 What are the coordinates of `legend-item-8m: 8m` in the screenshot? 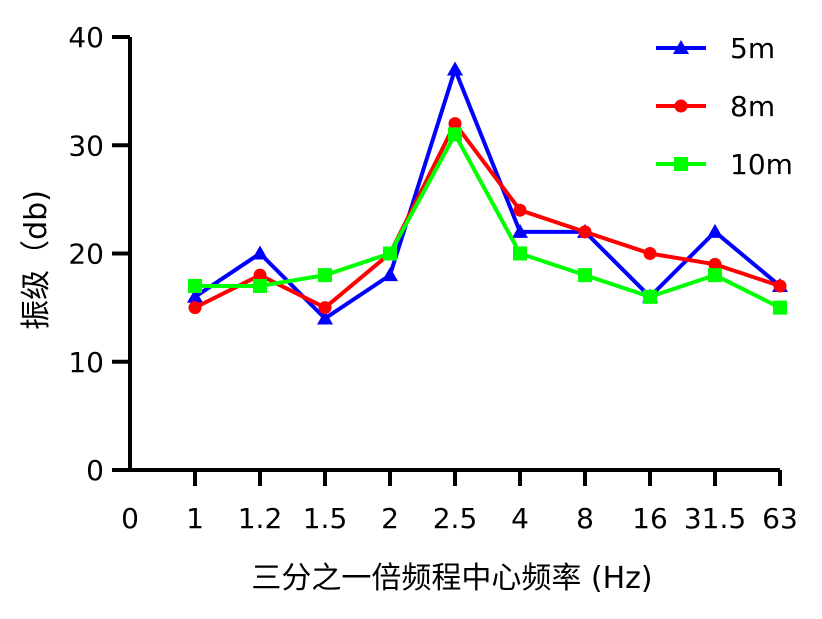 It's located at (715, 106).